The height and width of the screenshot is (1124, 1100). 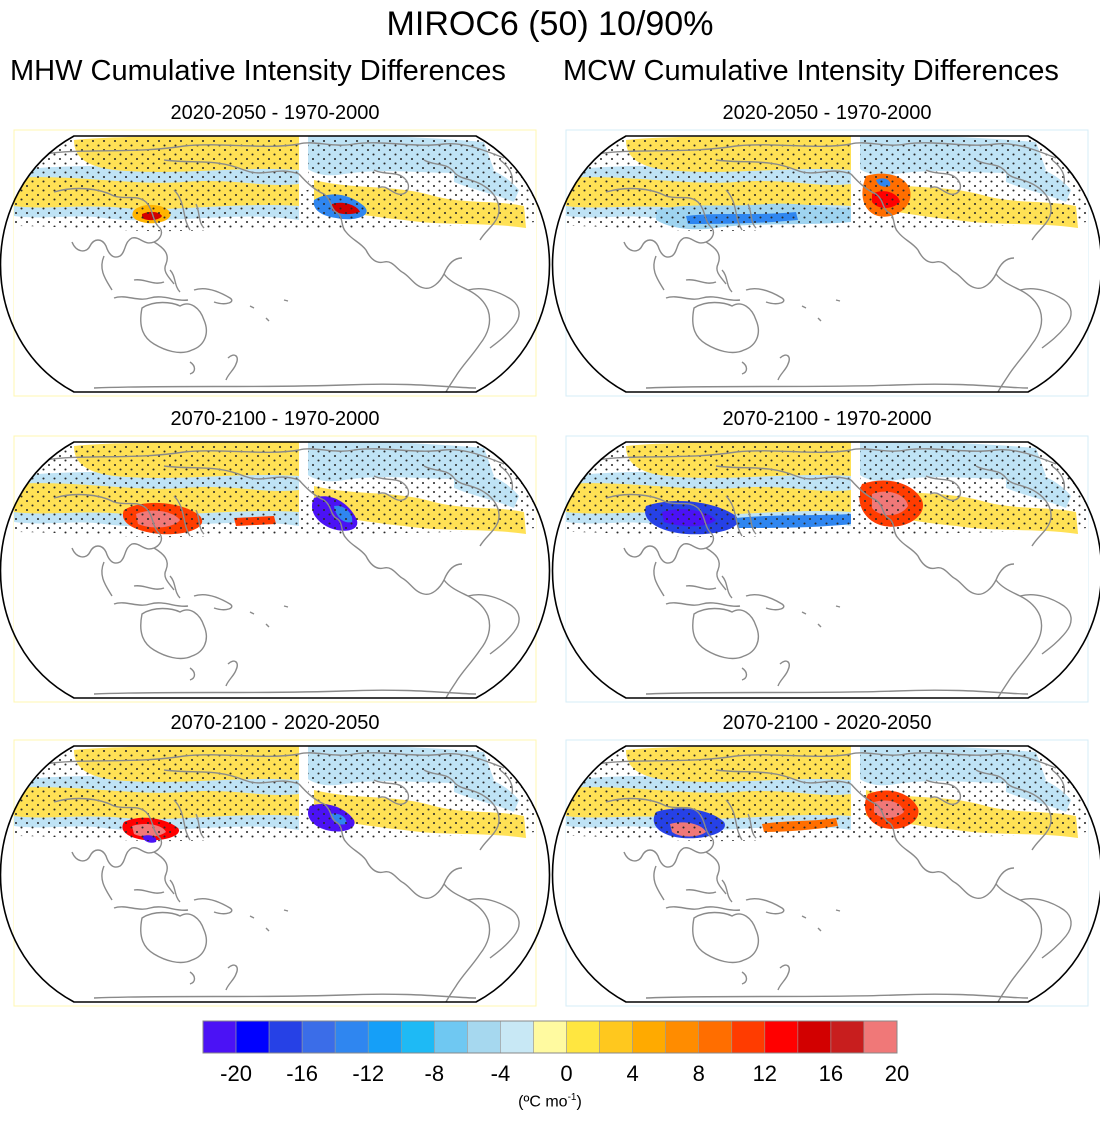 I want to click on colorbar-units: (ºC mo-1), so click(x=550, y=1101).